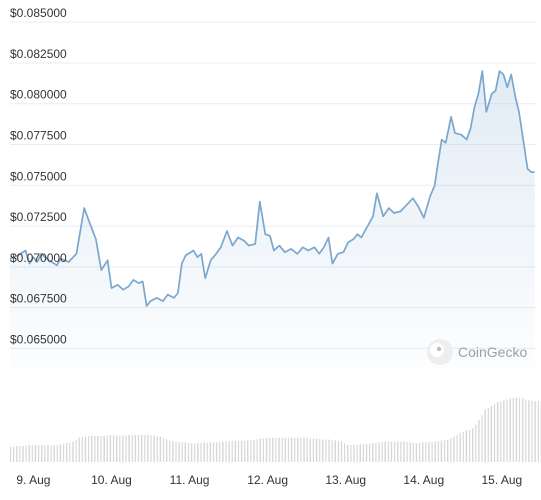  Describe the element at coordinates (345, 480) in the screenshot. I see `x-tick-label: 13. Aug` at that location.